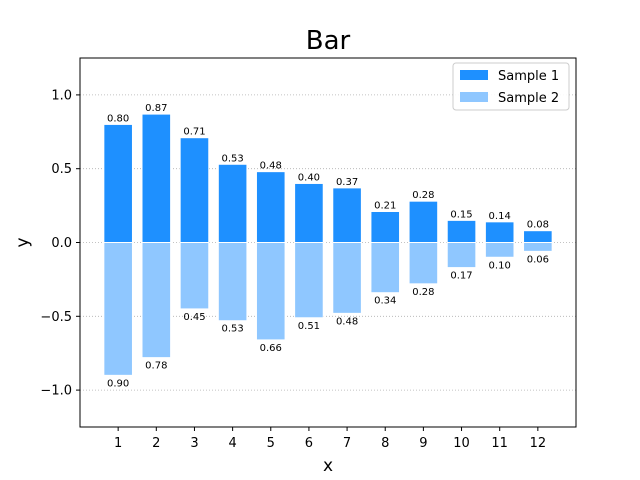  What do you see at coordinates (56, 317) in the screenshot?
I see `y-tick-label: −0.5` at bounding box center [56, 317].